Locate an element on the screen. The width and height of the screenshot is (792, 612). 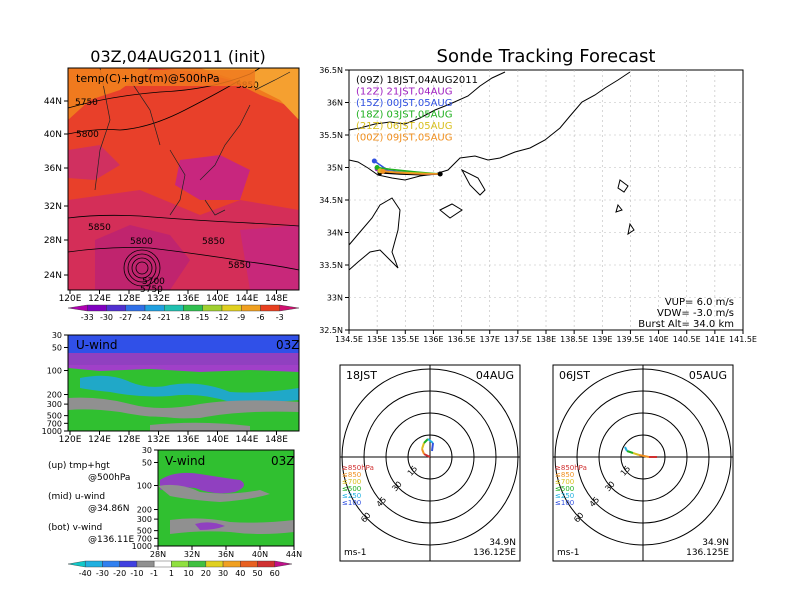
lon-tick-label: 135E is located at coordinates (377, 339).